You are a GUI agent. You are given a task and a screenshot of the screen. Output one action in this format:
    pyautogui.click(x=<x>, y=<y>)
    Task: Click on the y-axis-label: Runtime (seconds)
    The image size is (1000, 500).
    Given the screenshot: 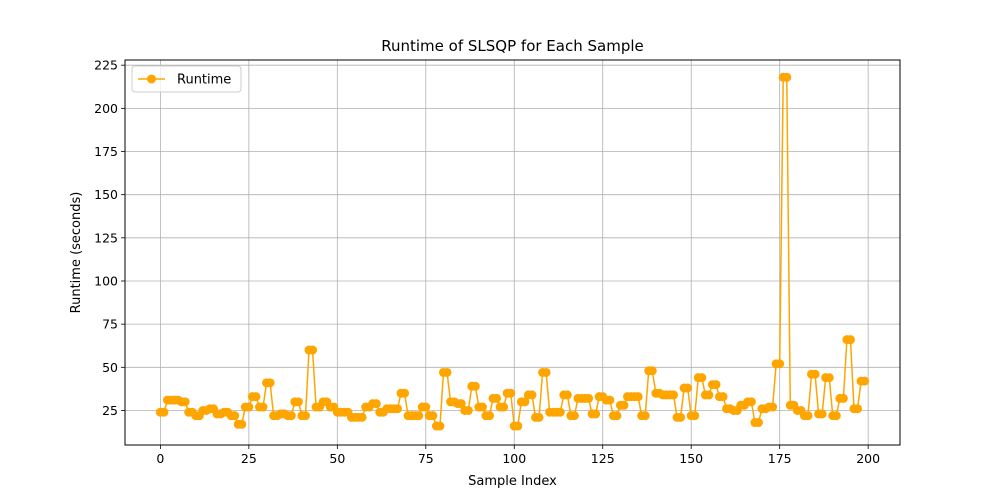 What is the action you would take?
    pyautogui.click(x=76, y=253)
    